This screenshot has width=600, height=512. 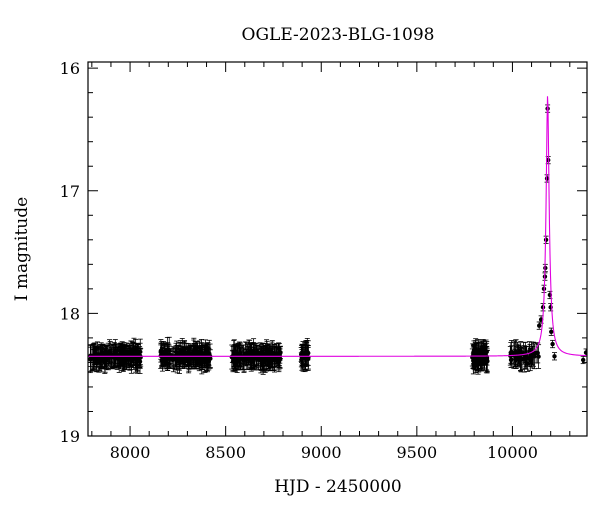 I want to click on x-axis-label: HJD - 2450000, so click(x=338, y=487).